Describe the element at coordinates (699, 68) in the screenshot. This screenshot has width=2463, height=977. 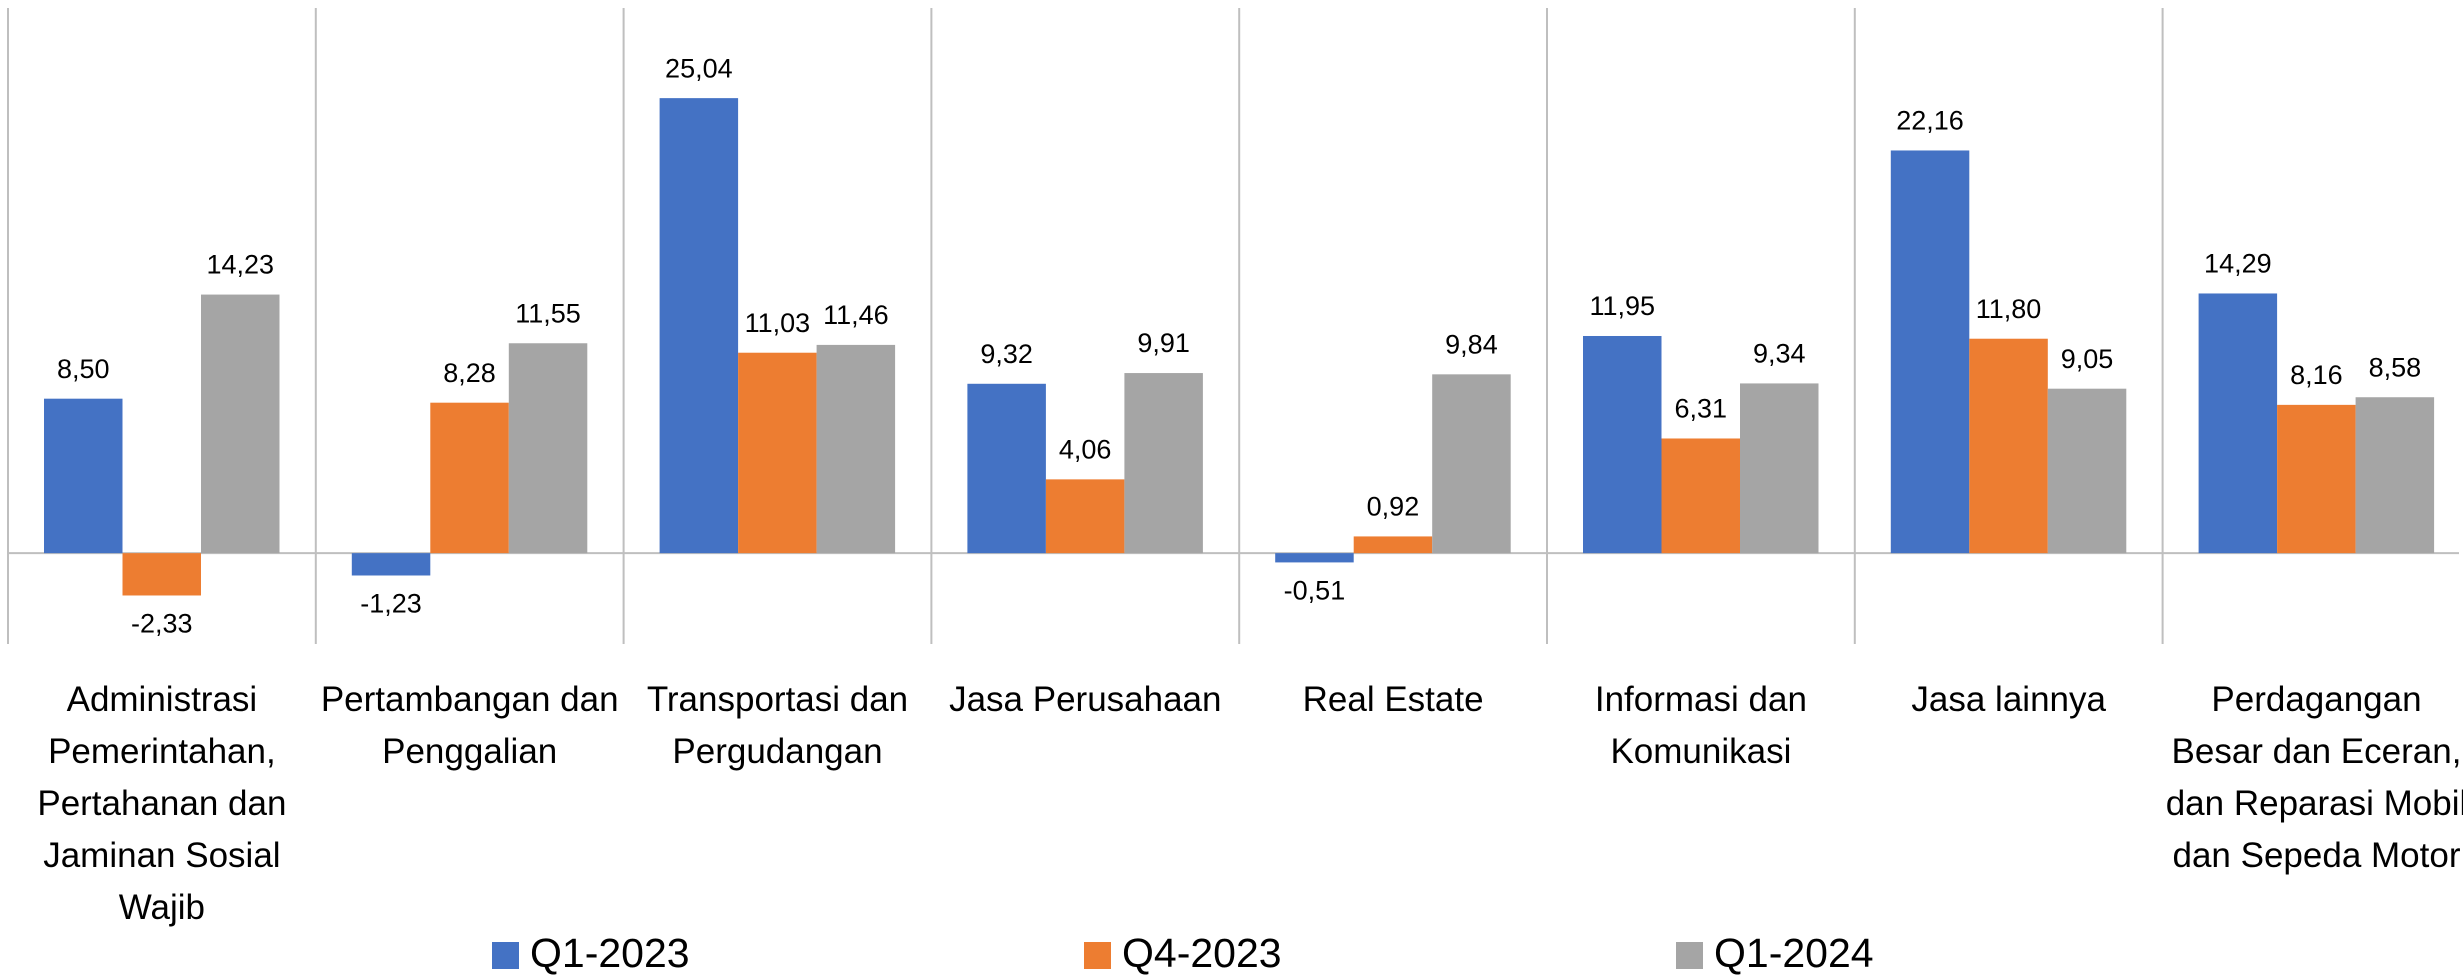
I see `value-label: 25,04` at that location.